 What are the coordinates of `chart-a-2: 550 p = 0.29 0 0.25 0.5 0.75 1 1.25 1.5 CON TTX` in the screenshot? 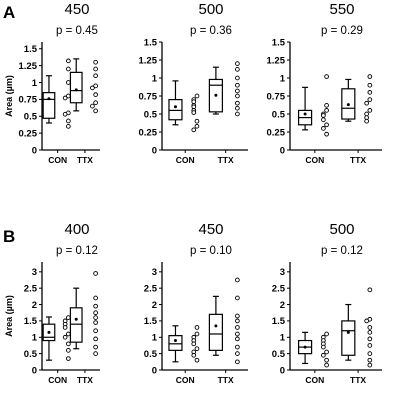 It's located at (324, 83).